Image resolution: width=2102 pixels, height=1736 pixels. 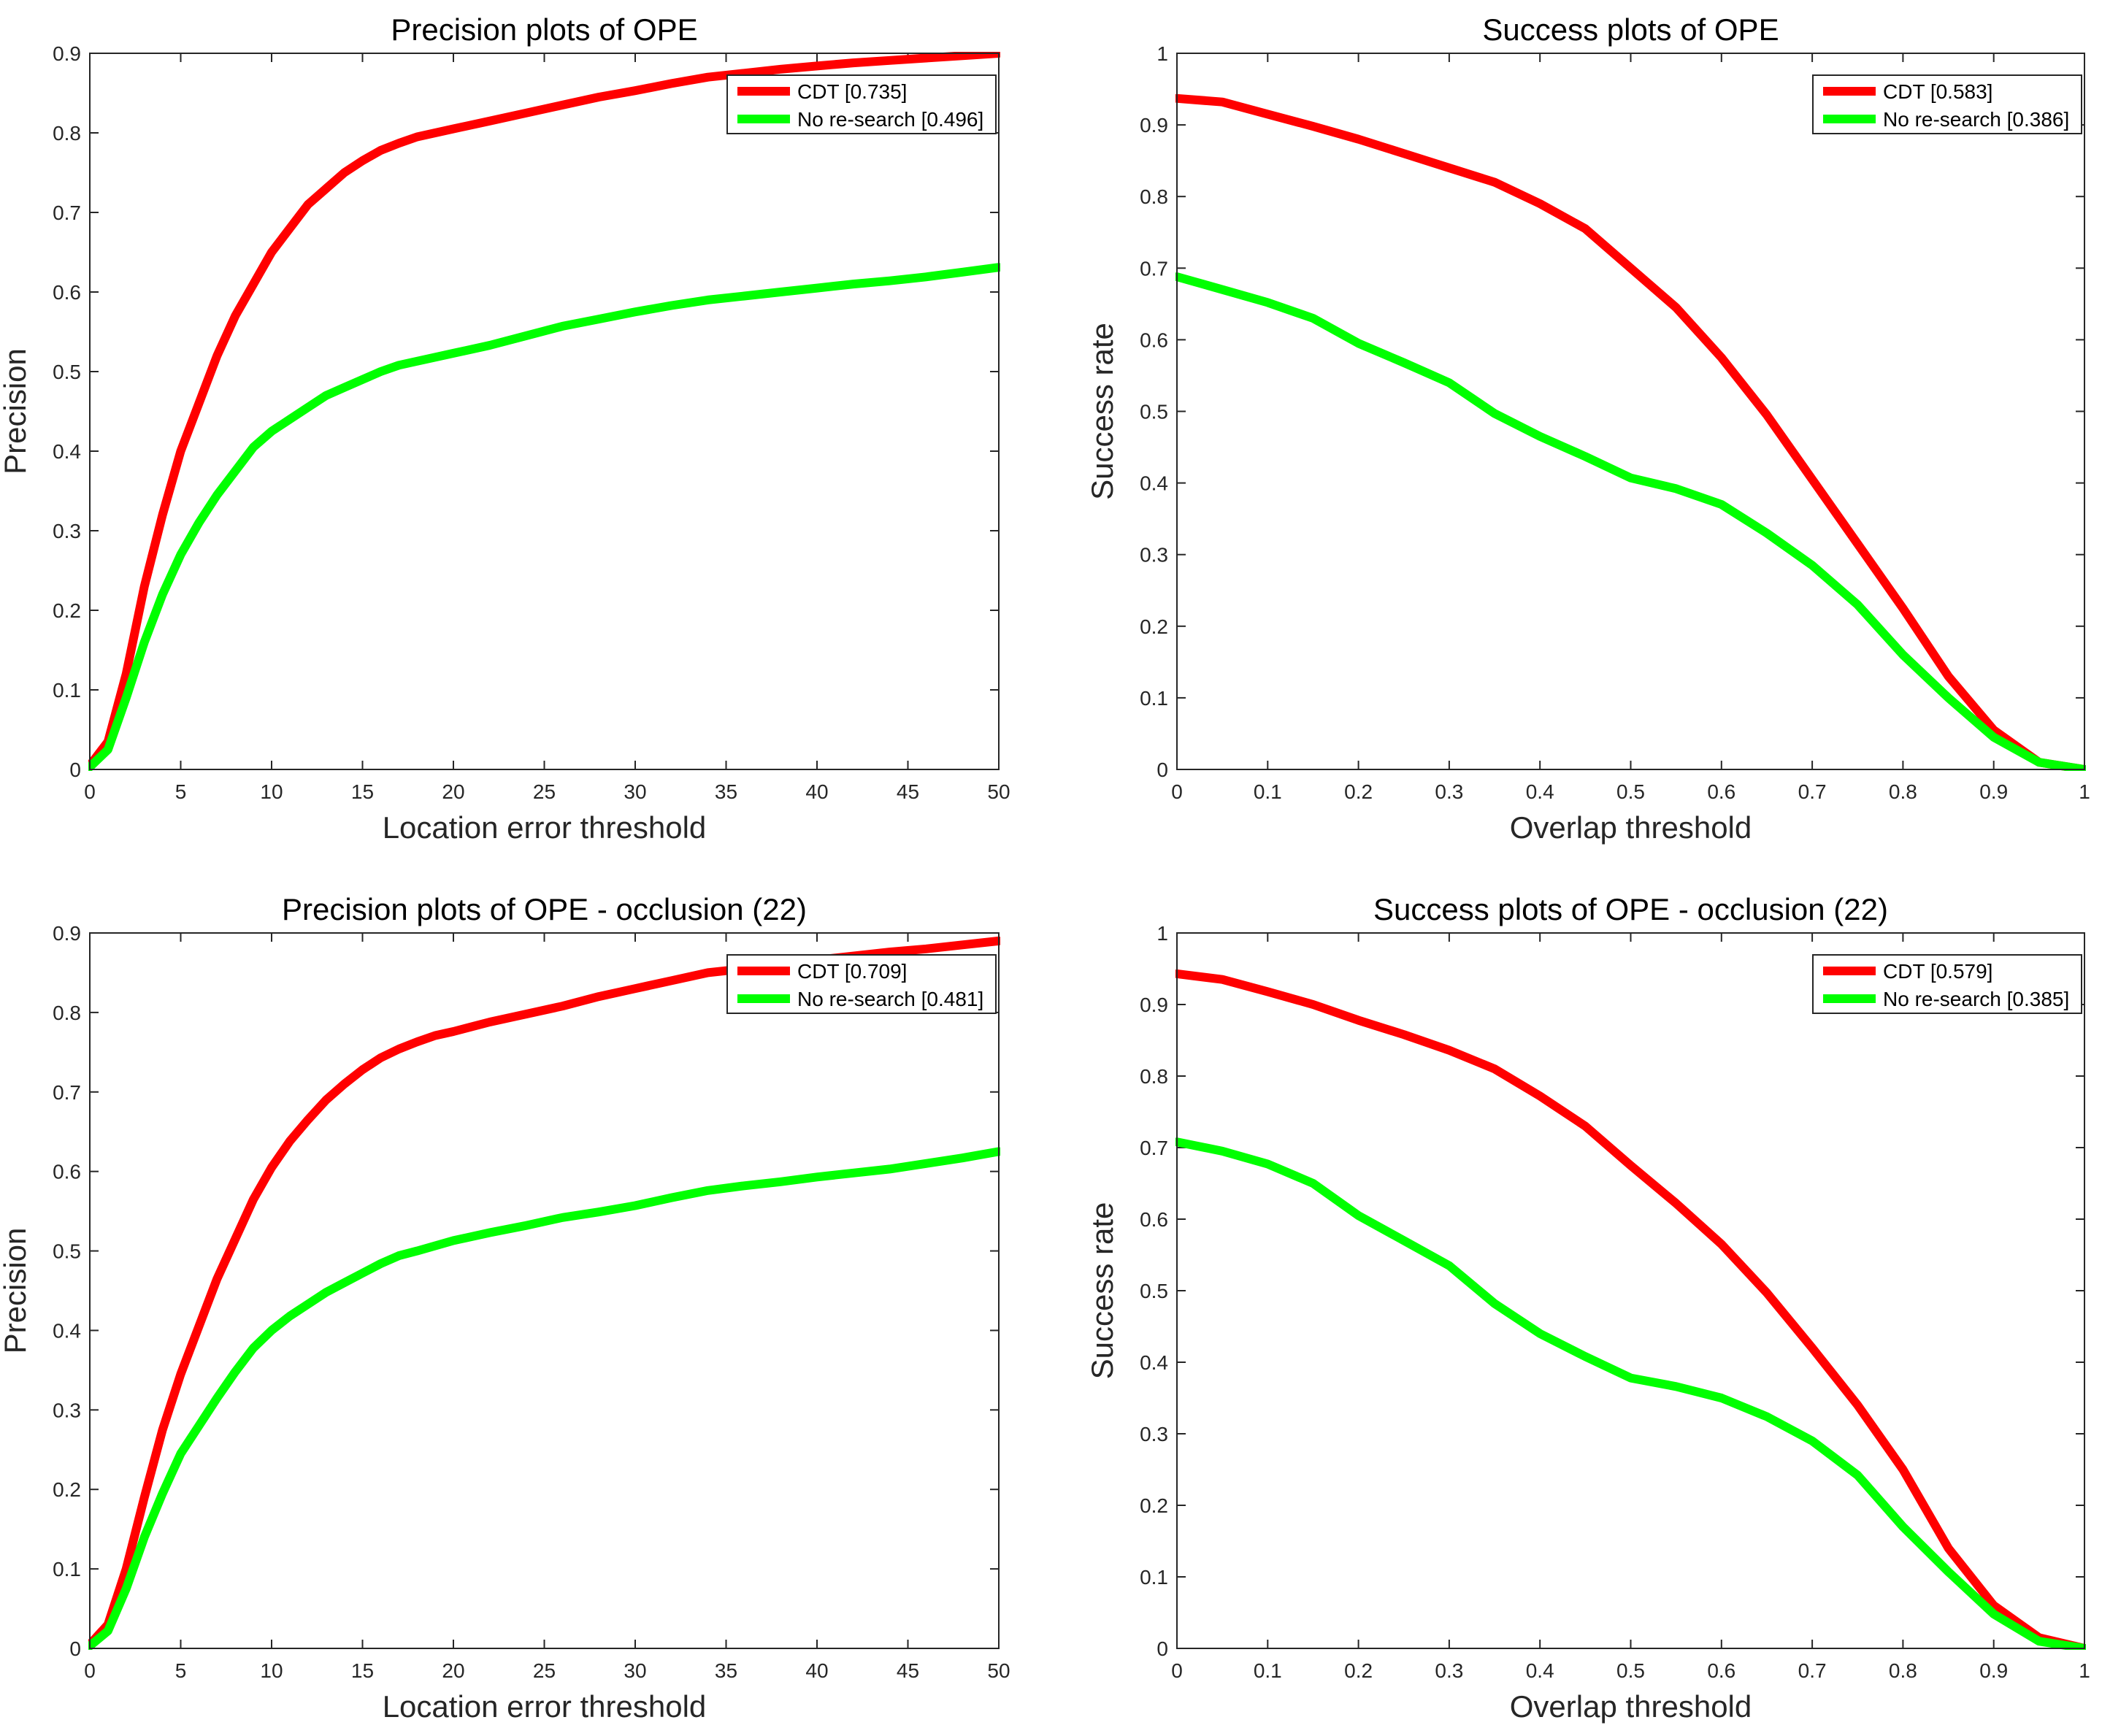 I want to click on legend: CDT [0.579] No re-search [0.385], so click(x=1947, y=984).